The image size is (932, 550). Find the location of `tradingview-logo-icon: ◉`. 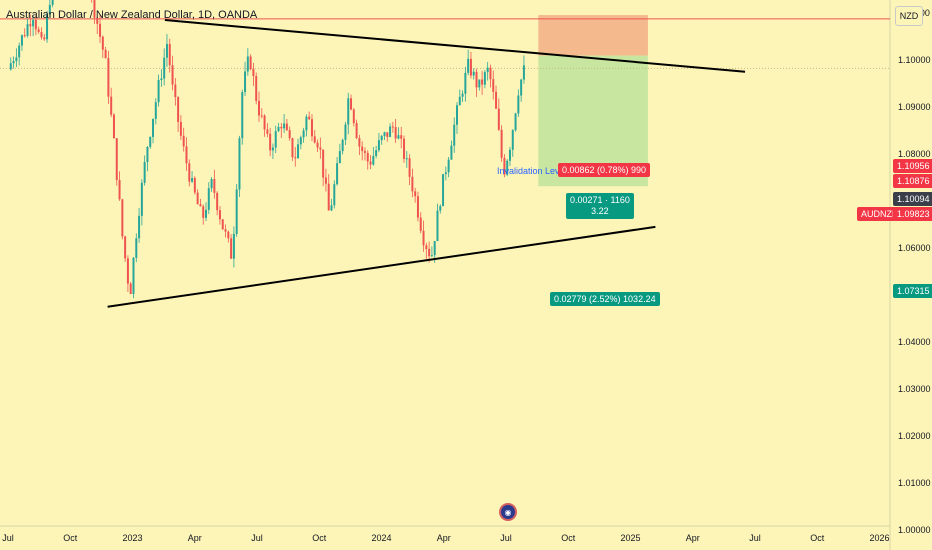

tradingview-logo-icon: ◉ is located at coordinates (508, 512).